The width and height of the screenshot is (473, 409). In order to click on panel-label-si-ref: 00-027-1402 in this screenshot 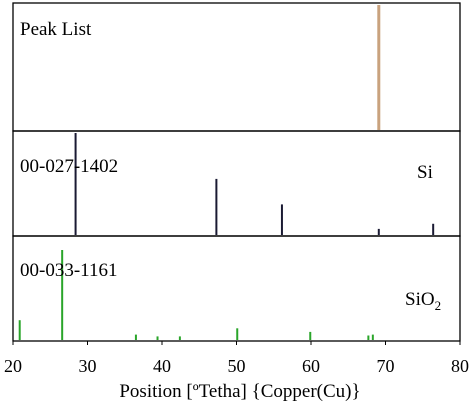, I will do `click(69, 166)`.